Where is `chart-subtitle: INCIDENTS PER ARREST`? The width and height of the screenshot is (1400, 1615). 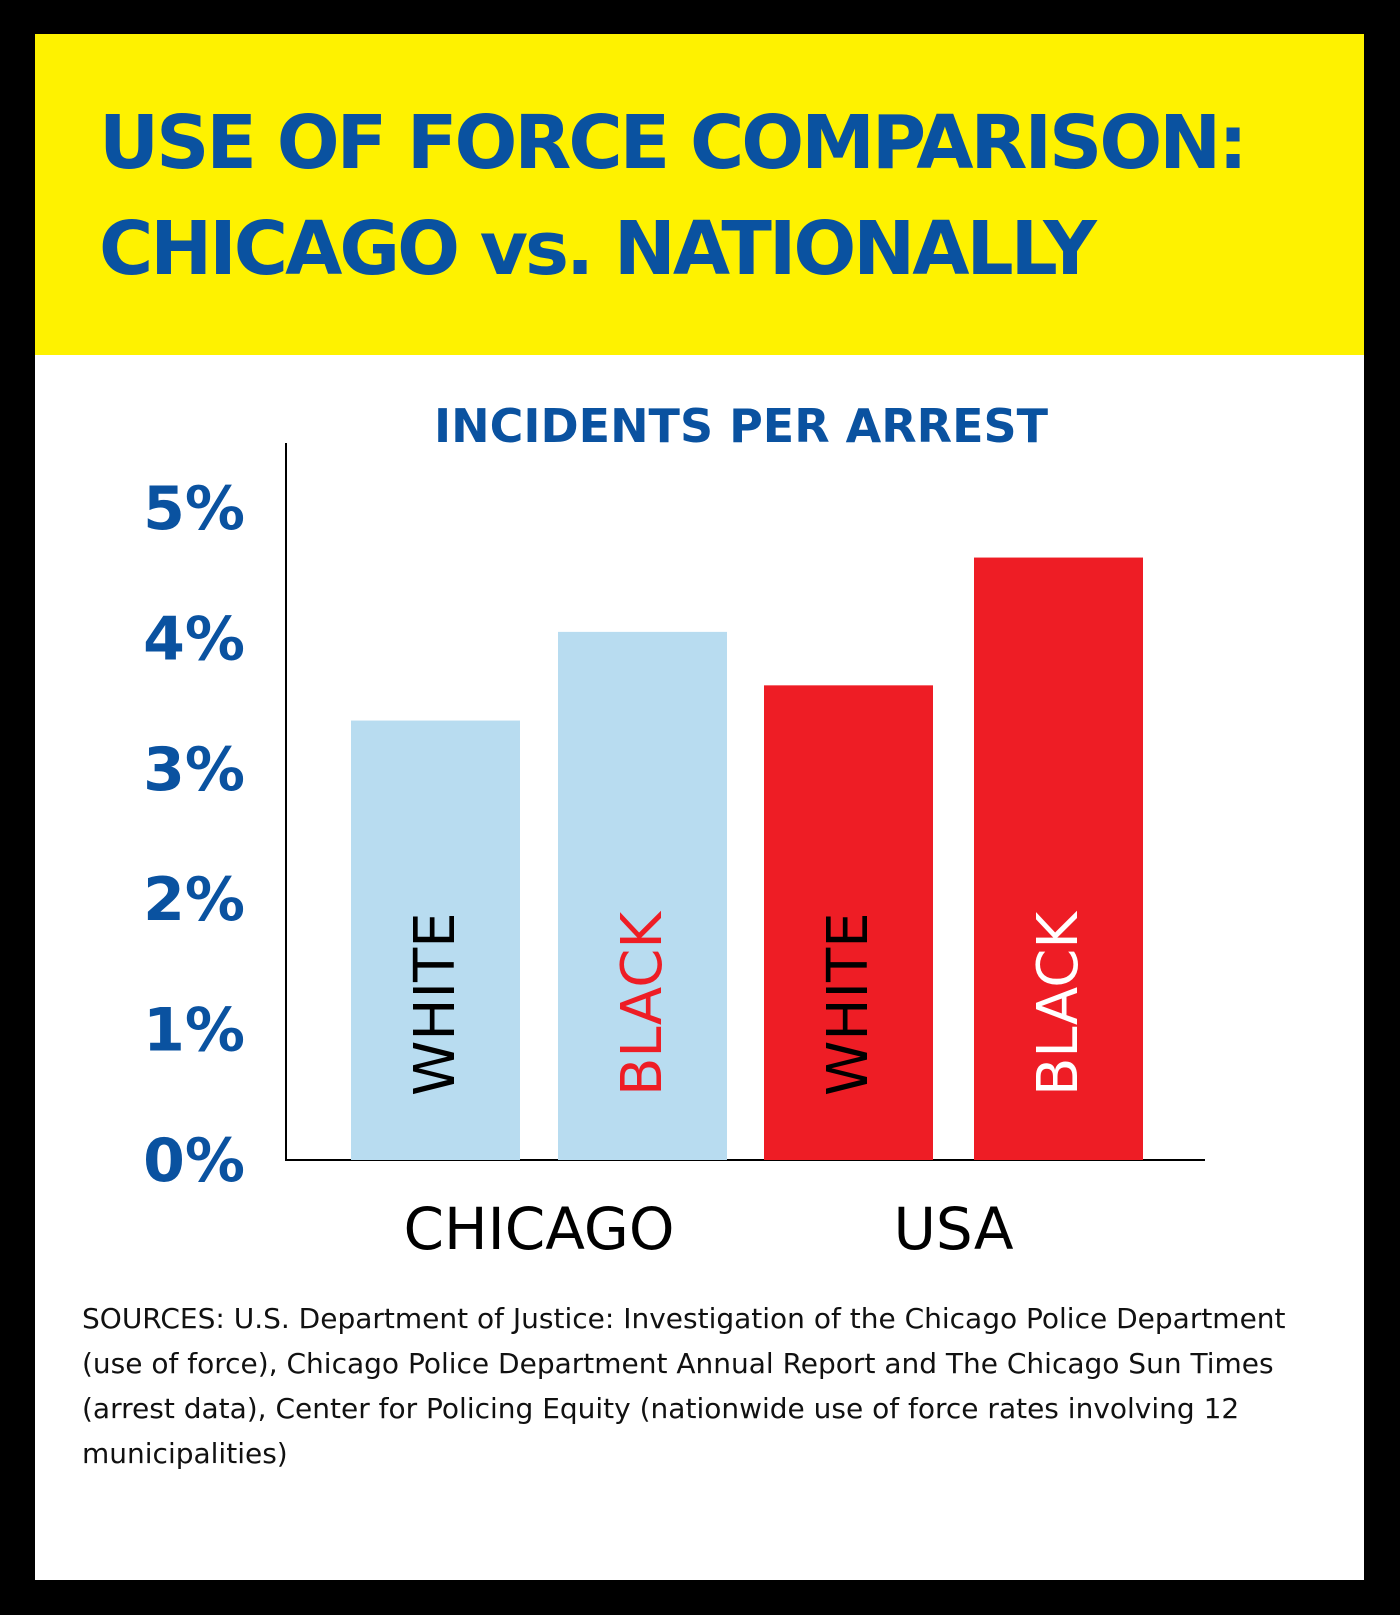 chart-subtitle: INCIDENTS PER ARREST is located at coordinates (741, 426).